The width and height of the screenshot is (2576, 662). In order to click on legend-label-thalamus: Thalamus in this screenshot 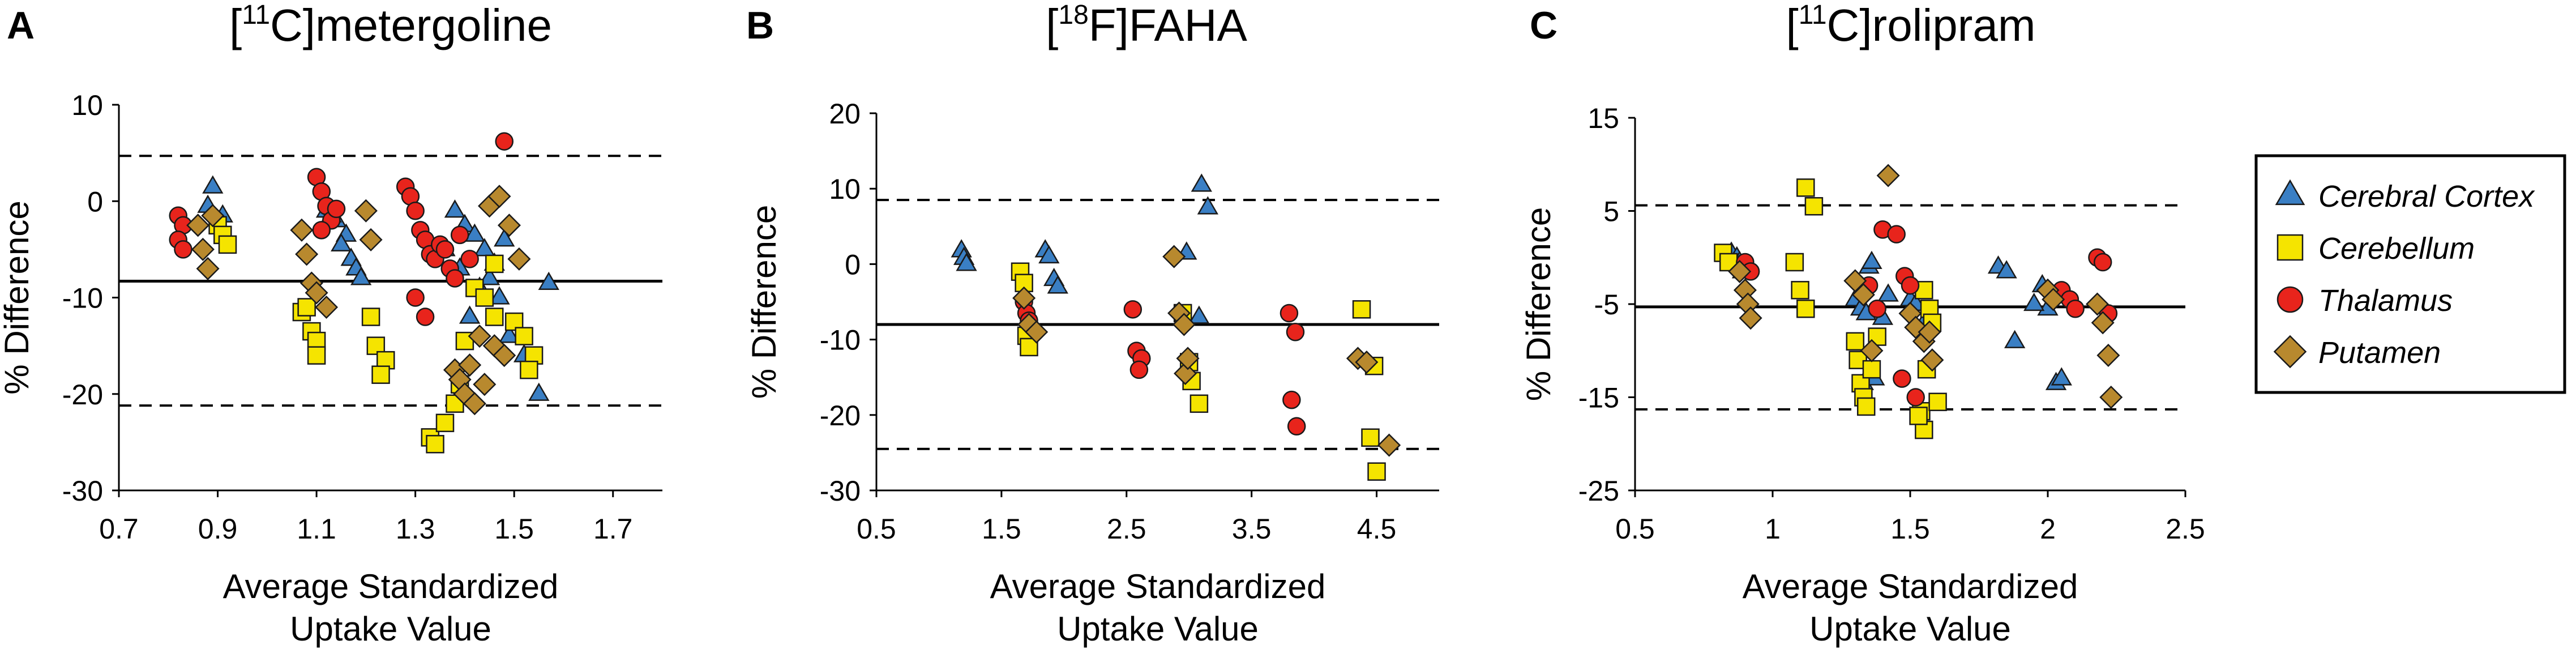, I will do `click(2385, 301)`.